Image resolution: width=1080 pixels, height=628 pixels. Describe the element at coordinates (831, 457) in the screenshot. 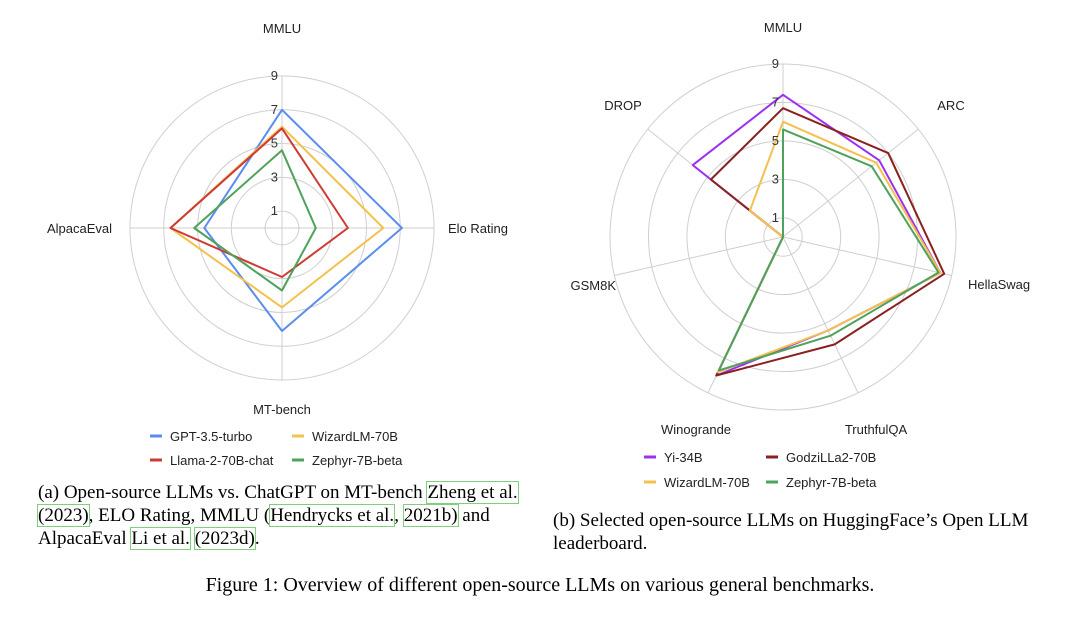

I see `legend-item-godzilla2-70b: GodziLLa2-70B` at that location.